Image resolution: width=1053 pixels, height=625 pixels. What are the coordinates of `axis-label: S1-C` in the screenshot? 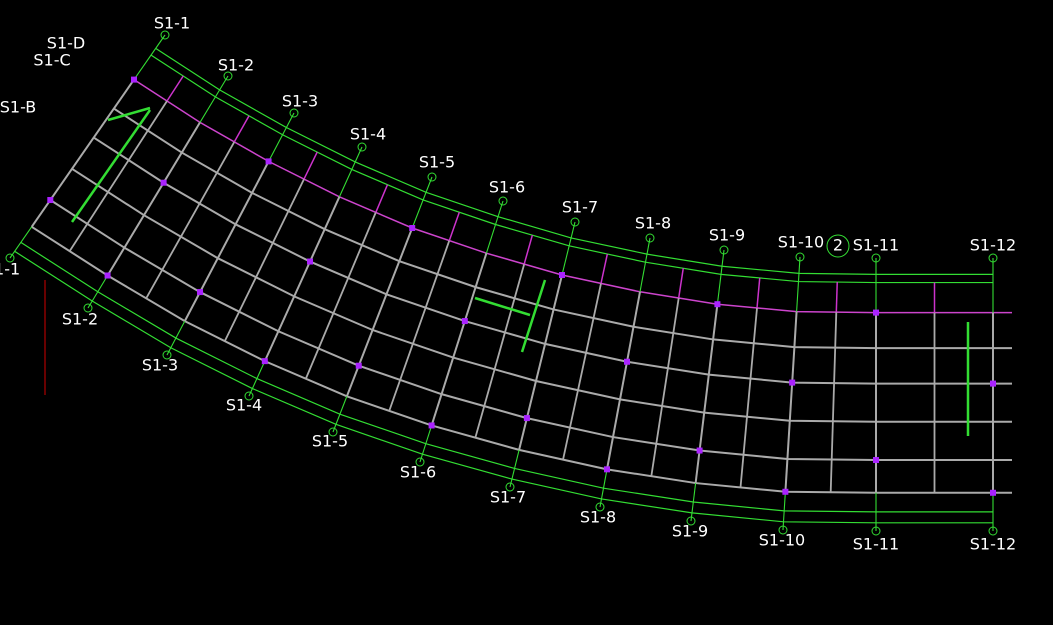 It's located at (51, 60).